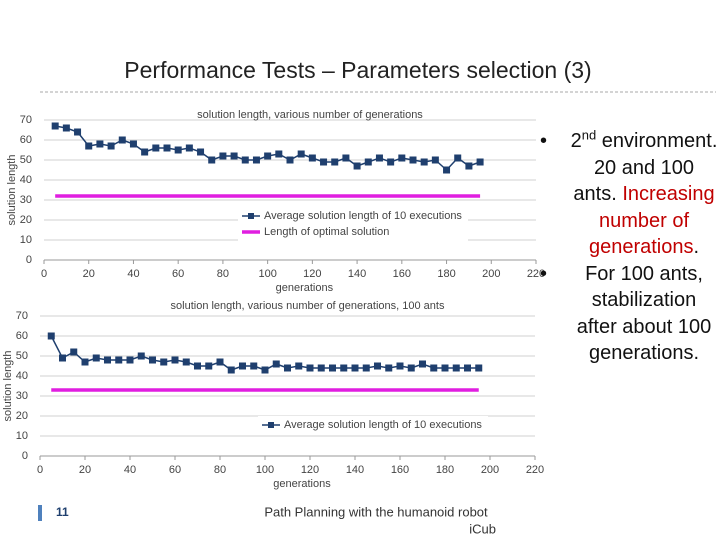 Image resolution: width=720 pixels, height=540 pixels. Describe the element at coordinates (383, 425) in the screenshot. I see `legend-label: Average solution length of 10 executions` at that location.